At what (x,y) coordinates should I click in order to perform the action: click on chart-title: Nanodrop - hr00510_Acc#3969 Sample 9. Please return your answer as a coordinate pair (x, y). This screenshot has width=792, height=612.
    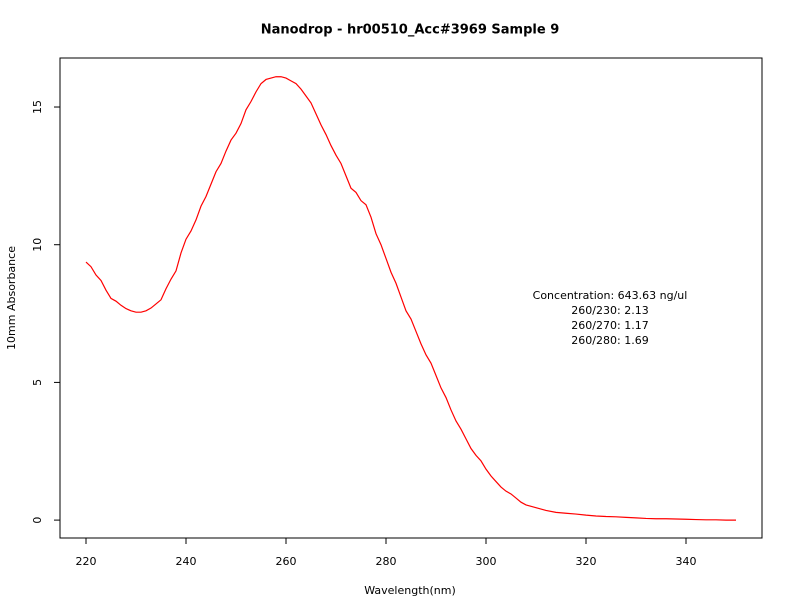
    Looking at the image, I should click on (410, 30).